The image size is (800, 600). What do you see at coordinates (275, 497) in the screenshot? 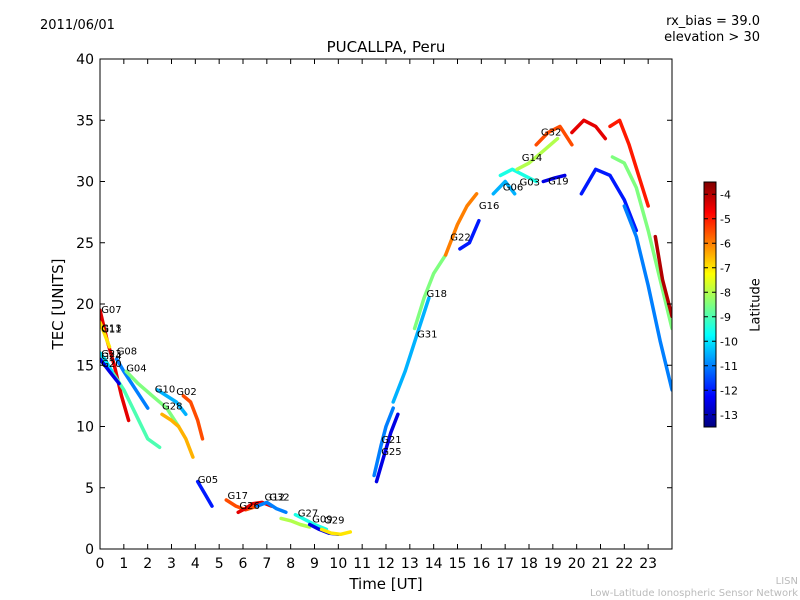
I see `prn-label: G12` at bounding box center [275, 497].